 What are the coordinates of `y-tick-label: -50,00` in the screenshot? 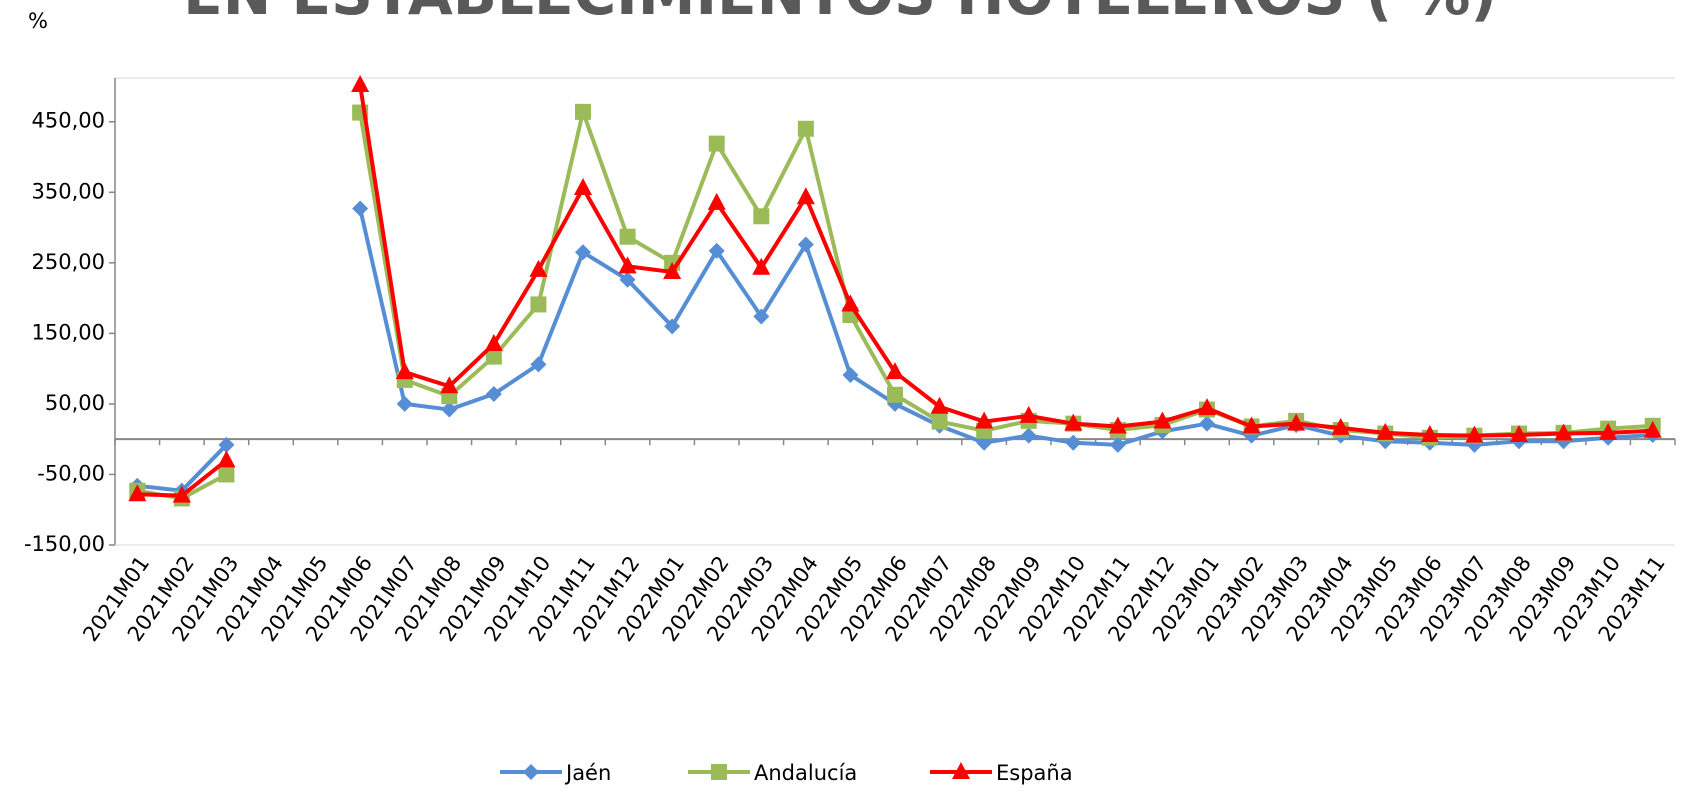 It's located at (71, 473).